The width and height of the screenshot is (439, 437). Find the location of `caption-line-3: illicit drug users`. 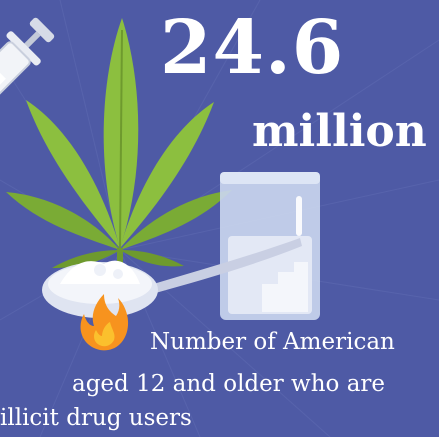

caption-line-3: illicit drug users is located at coordinates (96, 418).